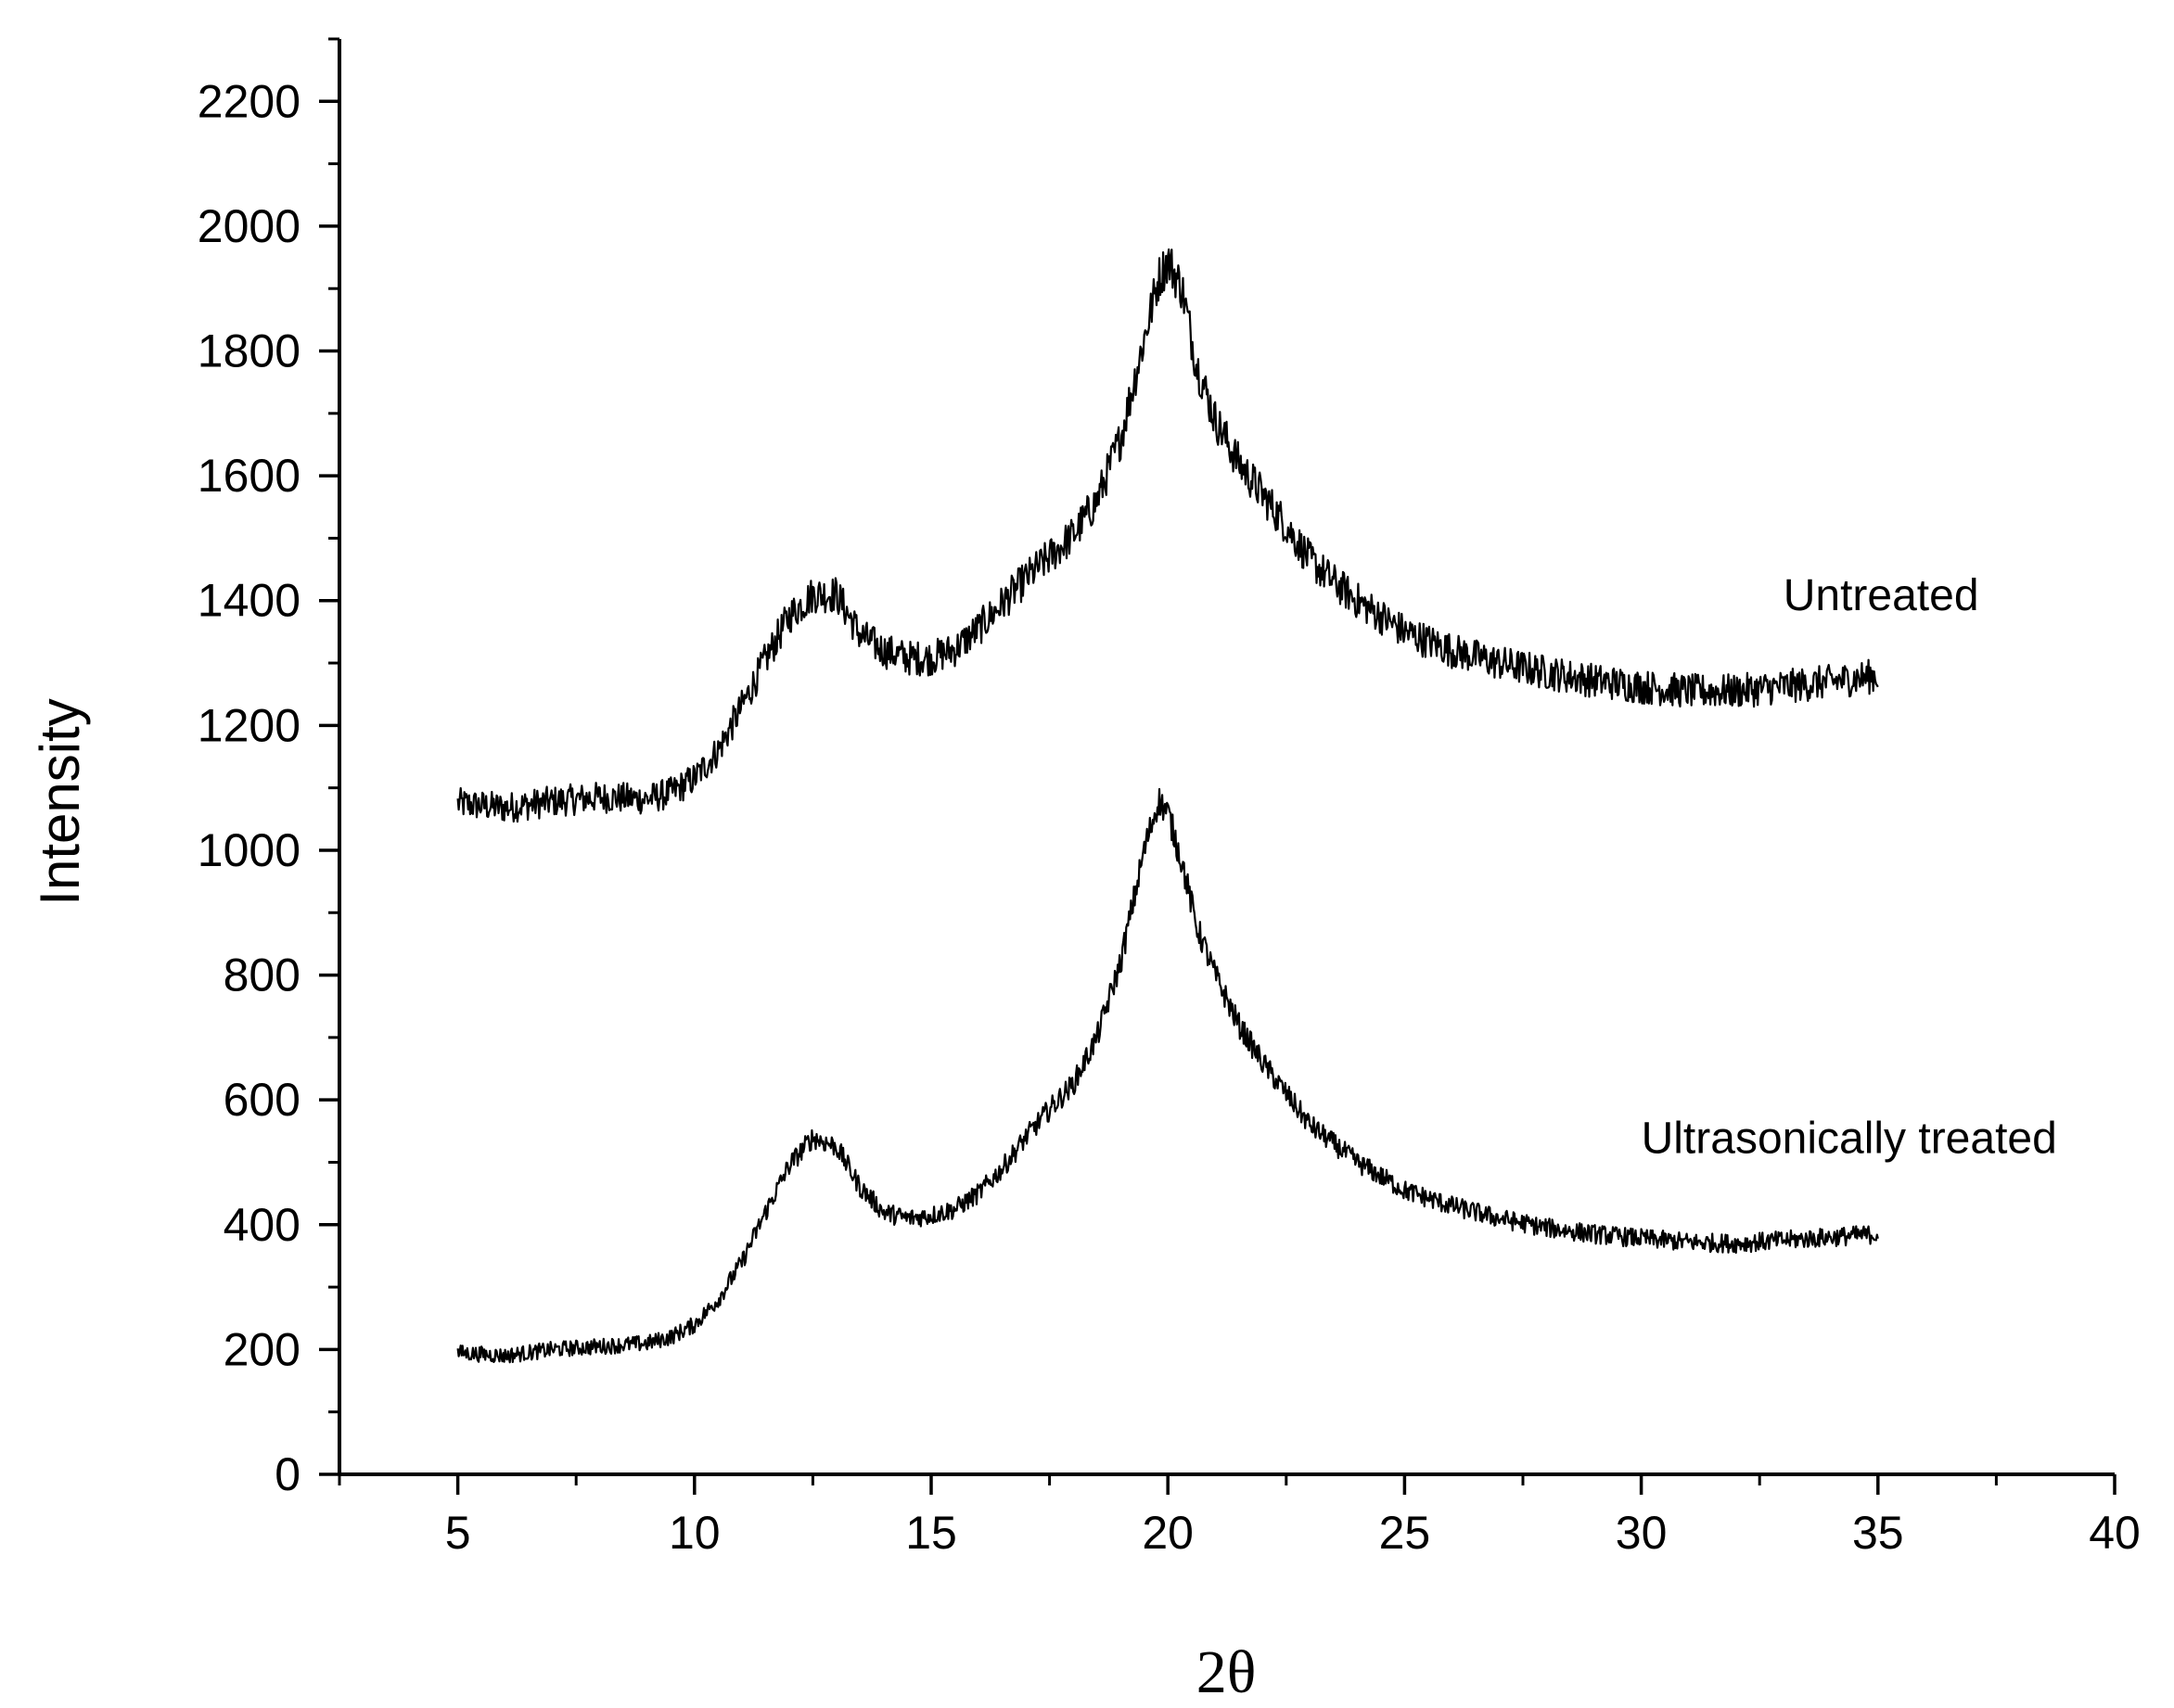 Image resolution: width=2174 pixels, height=1708 pixels. I want to click on label-ultrasonically-treated: Ultrasonically treated, so click(1849, 1138).